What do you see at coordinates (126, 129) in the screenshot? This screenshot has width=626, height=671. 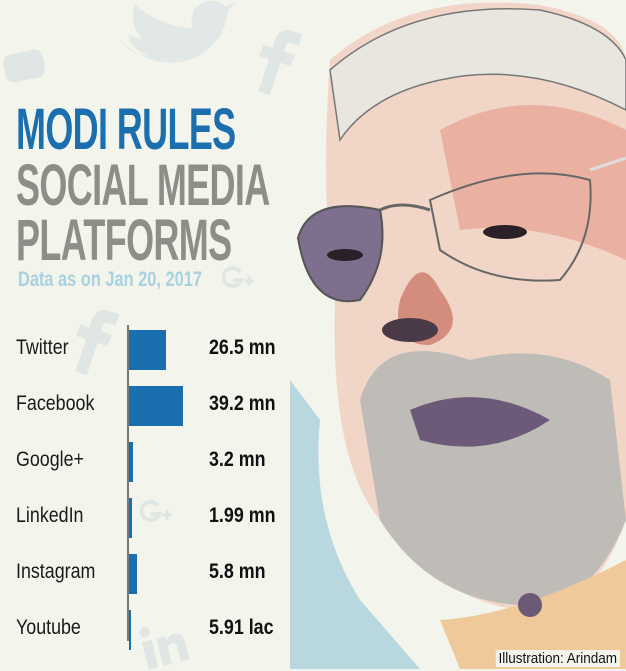 I see `chart-title-line-1: MODI RULES` at bounding box center [126, 129].